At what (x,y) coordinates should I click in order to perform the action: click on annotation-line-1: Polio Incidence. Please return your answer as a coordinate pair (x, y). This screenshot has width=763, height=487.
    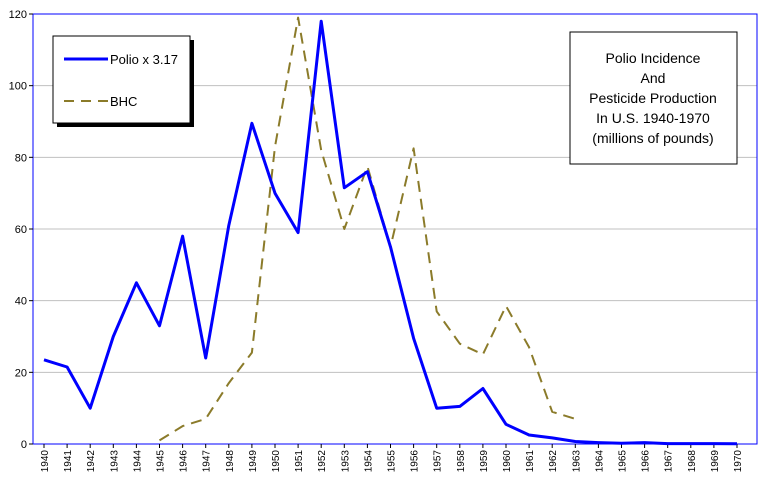
    Looking at the image, I should click on (653, 58).